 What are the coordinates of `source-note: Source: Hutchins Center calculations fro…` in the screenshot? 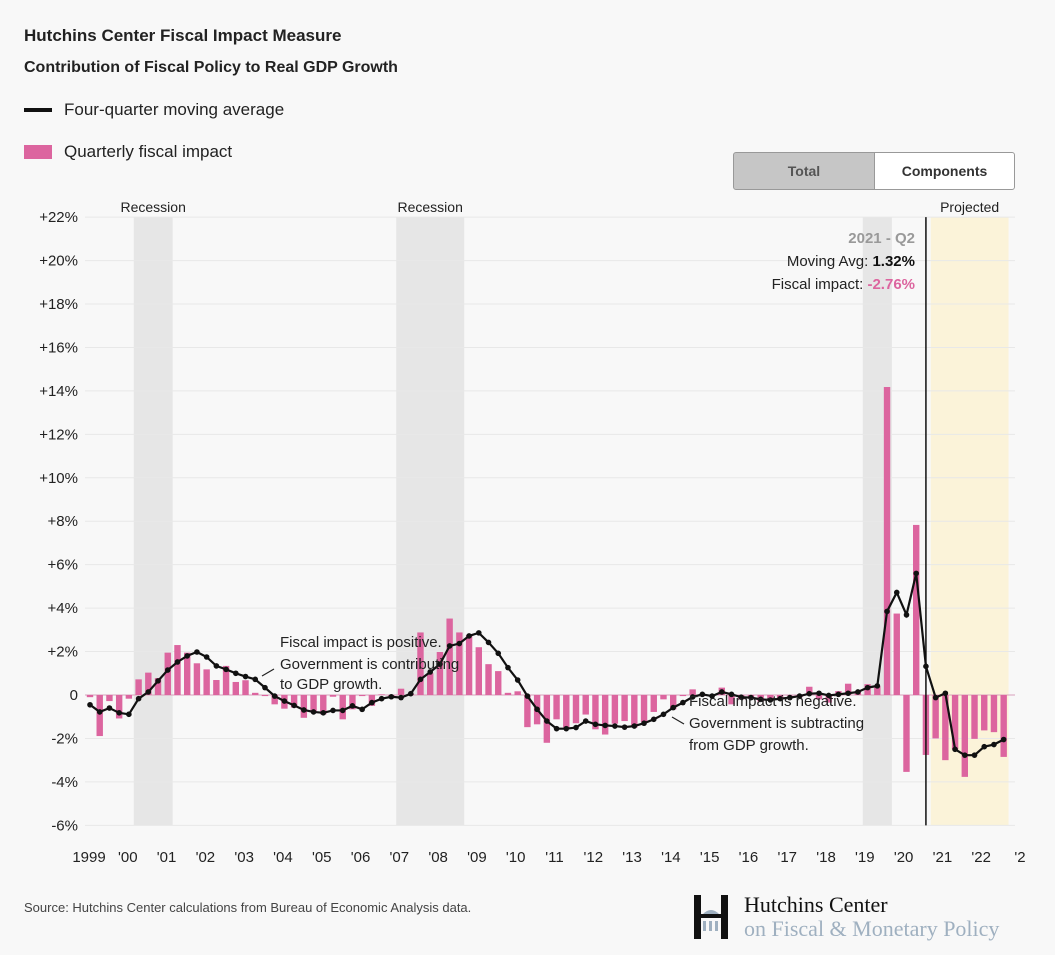 It's located at (248, 907).